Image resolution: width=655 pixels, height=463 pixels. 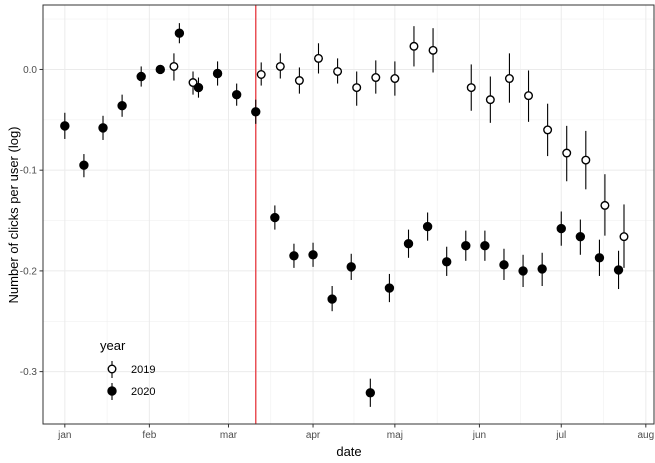 I want to click on x-tick-label: maj, so click(x=395, y=435).